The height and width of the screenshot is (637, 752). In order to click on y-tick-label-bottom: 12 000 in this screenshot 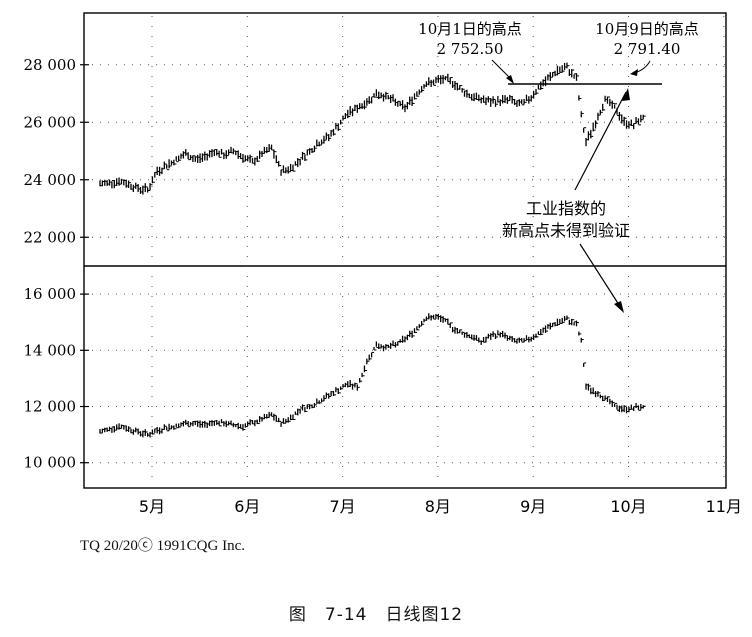, I will do `click(50, 407)`.